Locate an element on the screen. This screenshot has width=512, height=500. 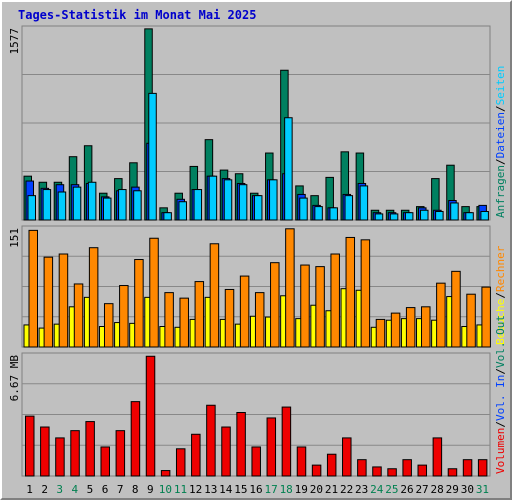
panel-top-max-label: 1577 is located at coordinates (14, 41).